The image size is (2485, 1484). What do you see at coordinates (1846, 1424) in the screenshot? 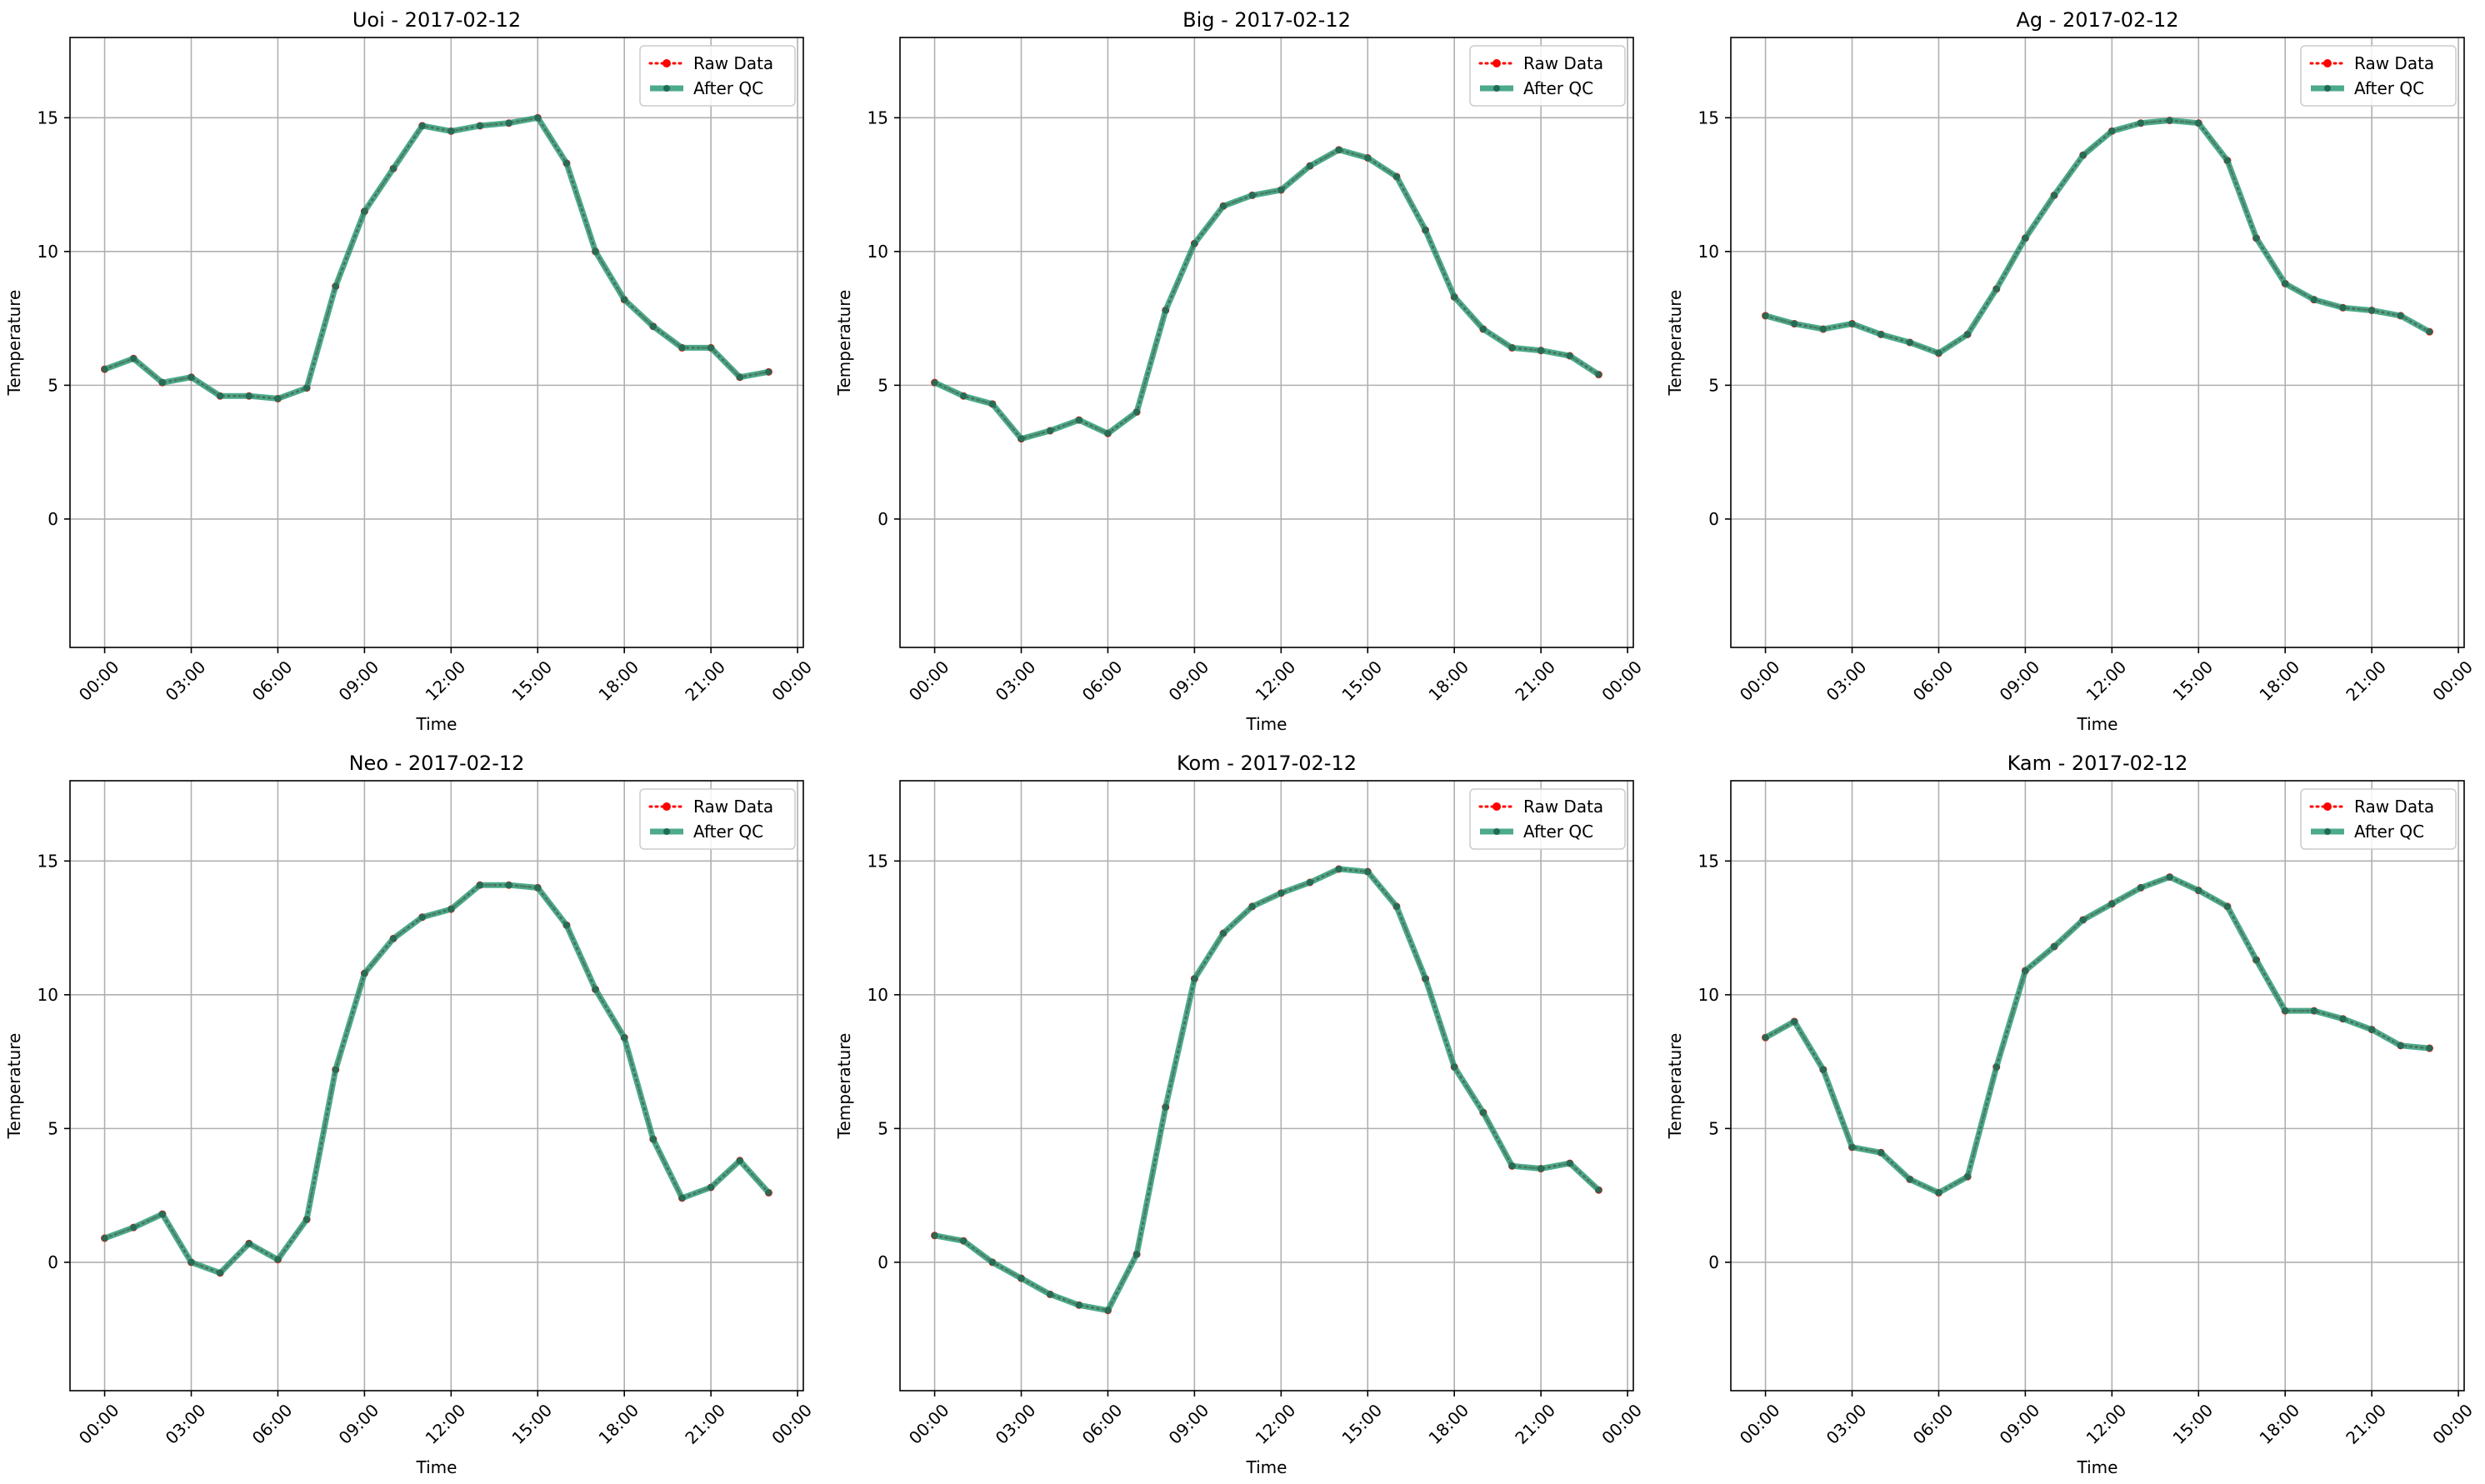
I see `x-tick-label: 03:00` at bounding box center [1846, 1424].